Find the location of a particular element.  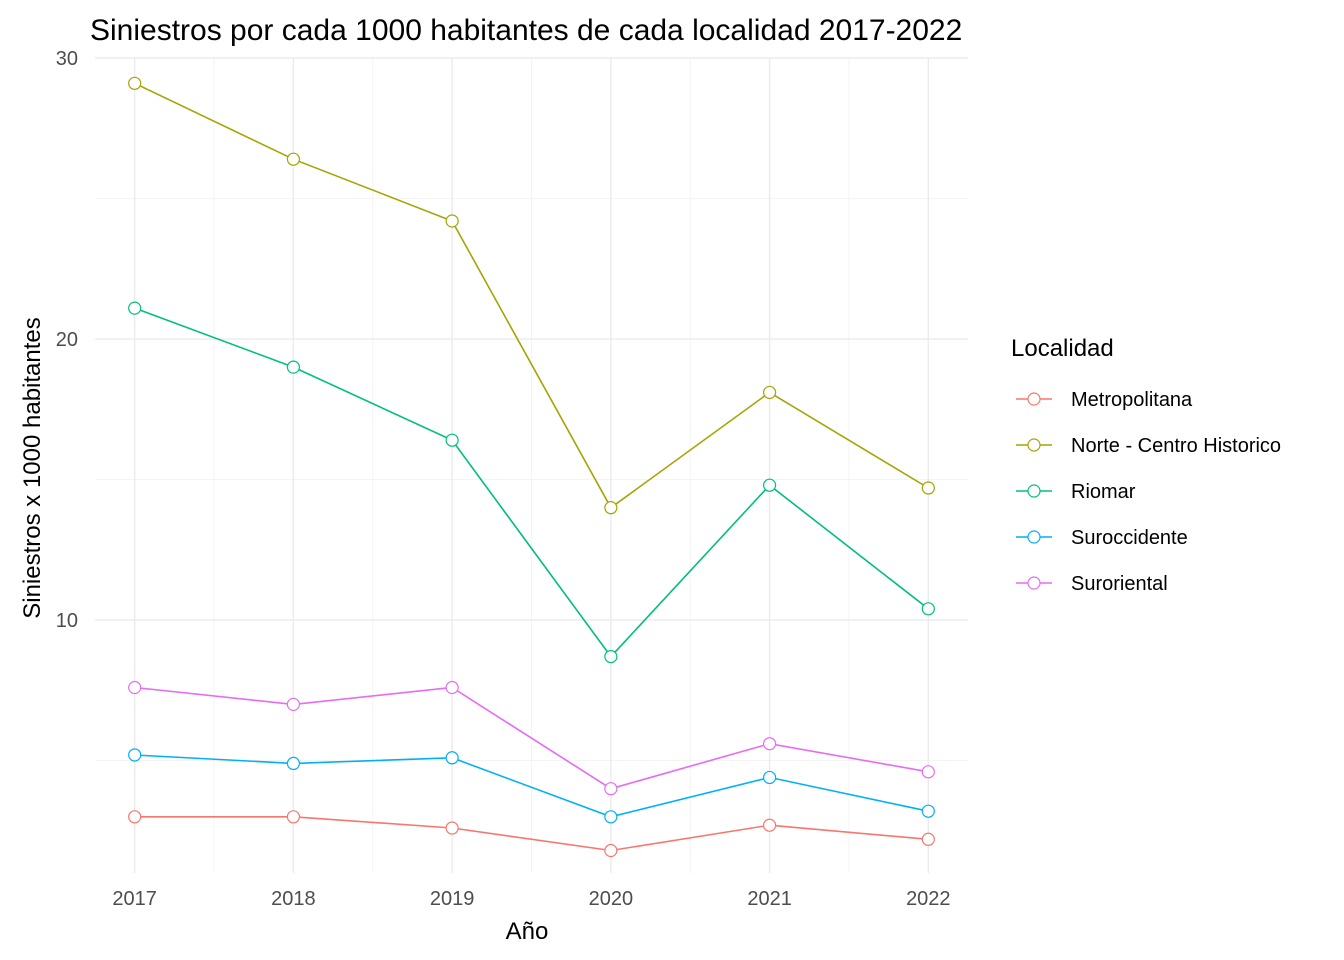

legend-item-label: Suroccidente is located at coordinates (1129, 538).